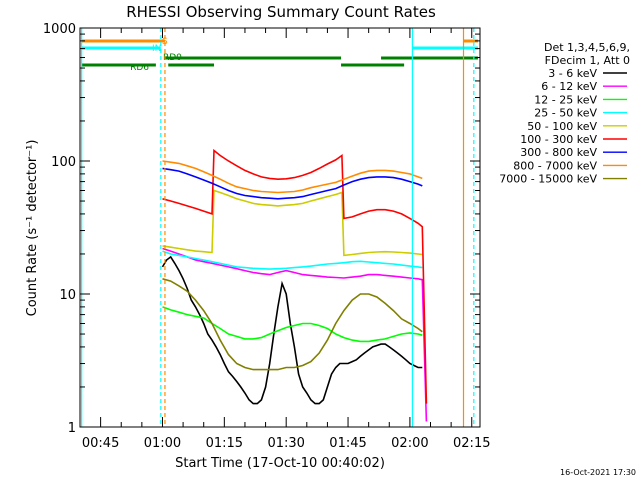 This screenshot has width=640, height=480. What do you see at coordinates (409, 443) in the screenshot?
I see `x-tick-label: 02:00` at bounding box center [409, 443].